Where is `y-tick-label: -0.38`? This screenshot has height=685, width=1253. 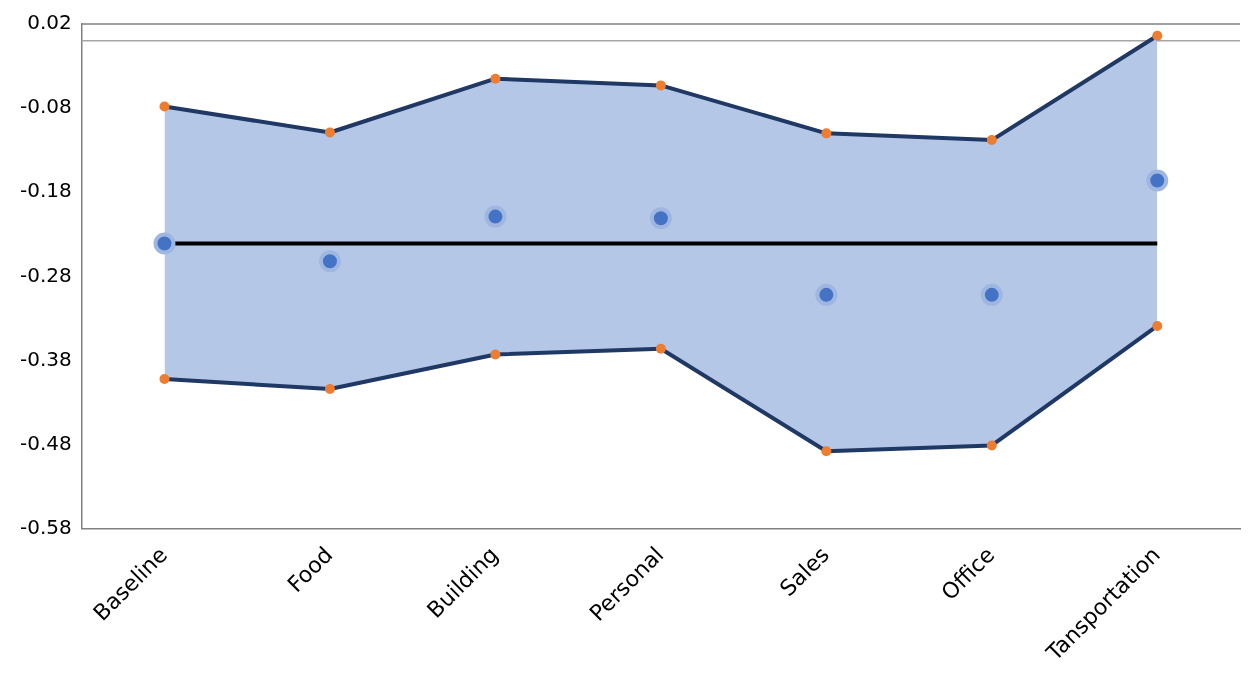
y-tick-label: -0.38 is located at coordinates (46, 358).